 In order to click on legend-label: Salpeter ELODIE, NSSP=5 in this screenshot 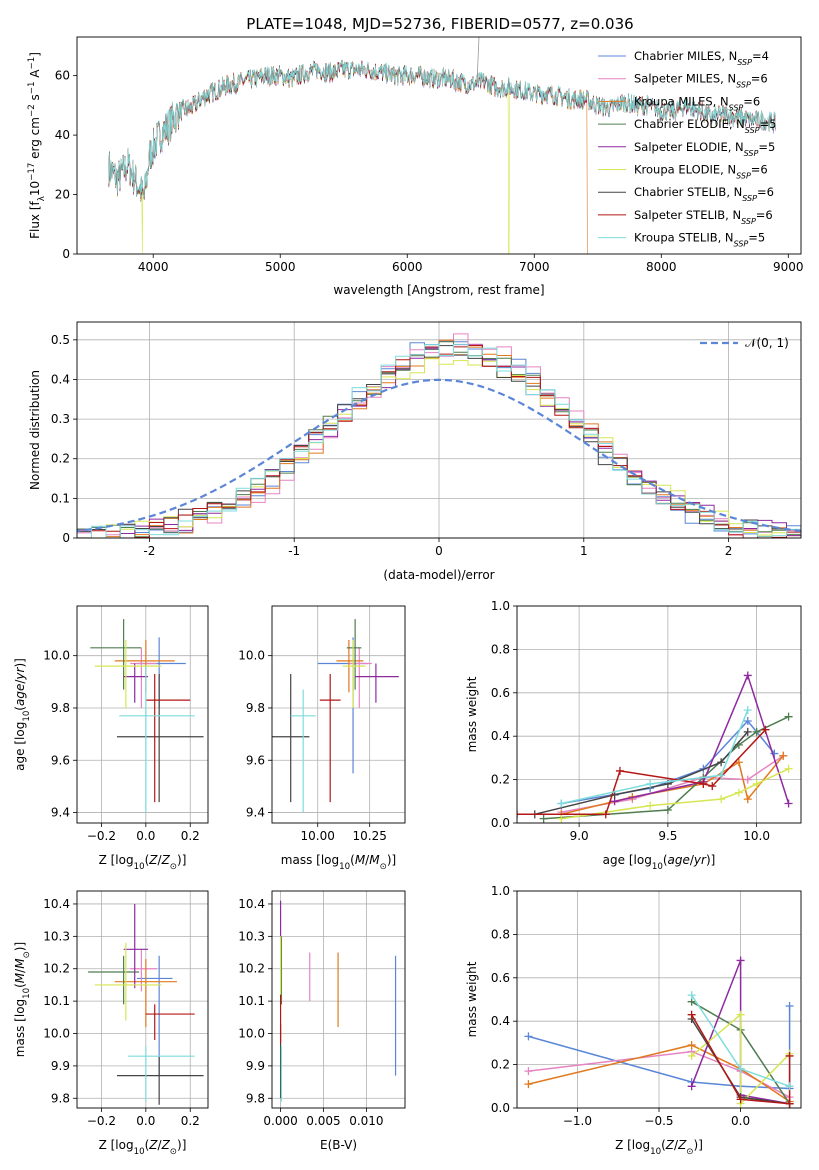, I will do `click(704, 149)`.